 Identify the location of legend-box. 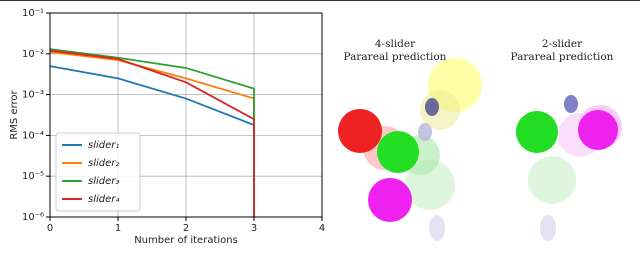
(98, 172).